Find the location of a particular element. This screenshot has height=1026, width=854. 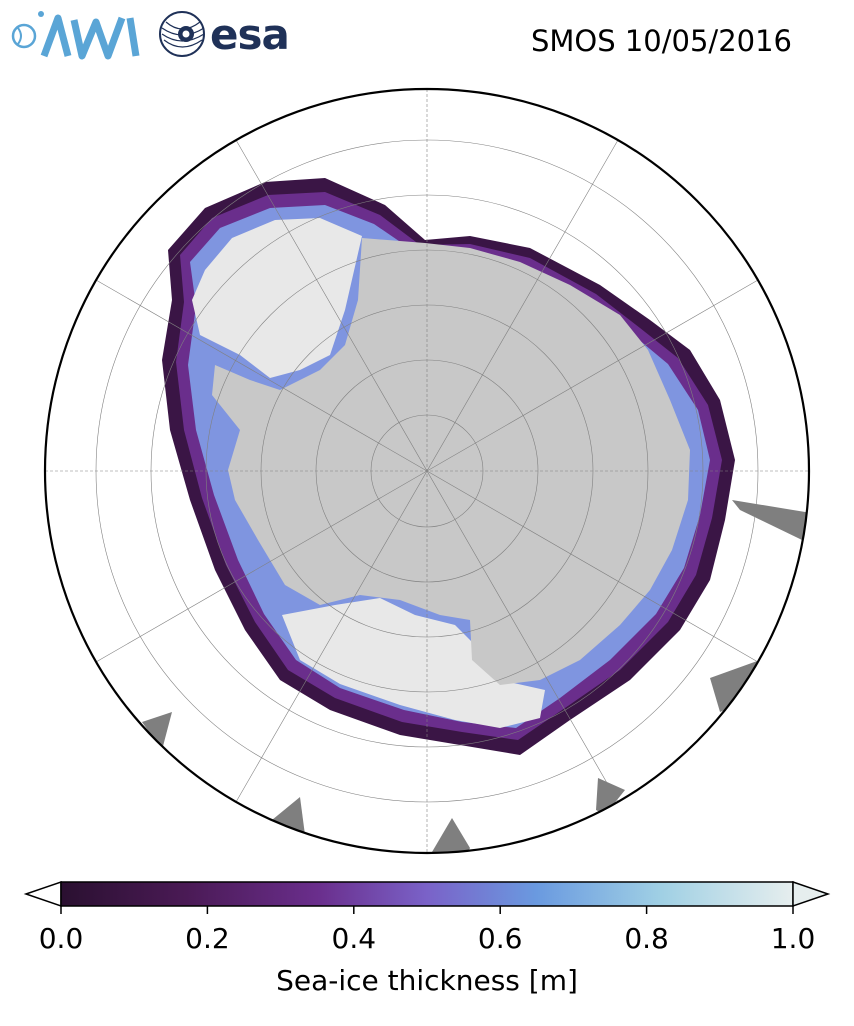

esa-logo: esa is located at coordinates (233, 35).